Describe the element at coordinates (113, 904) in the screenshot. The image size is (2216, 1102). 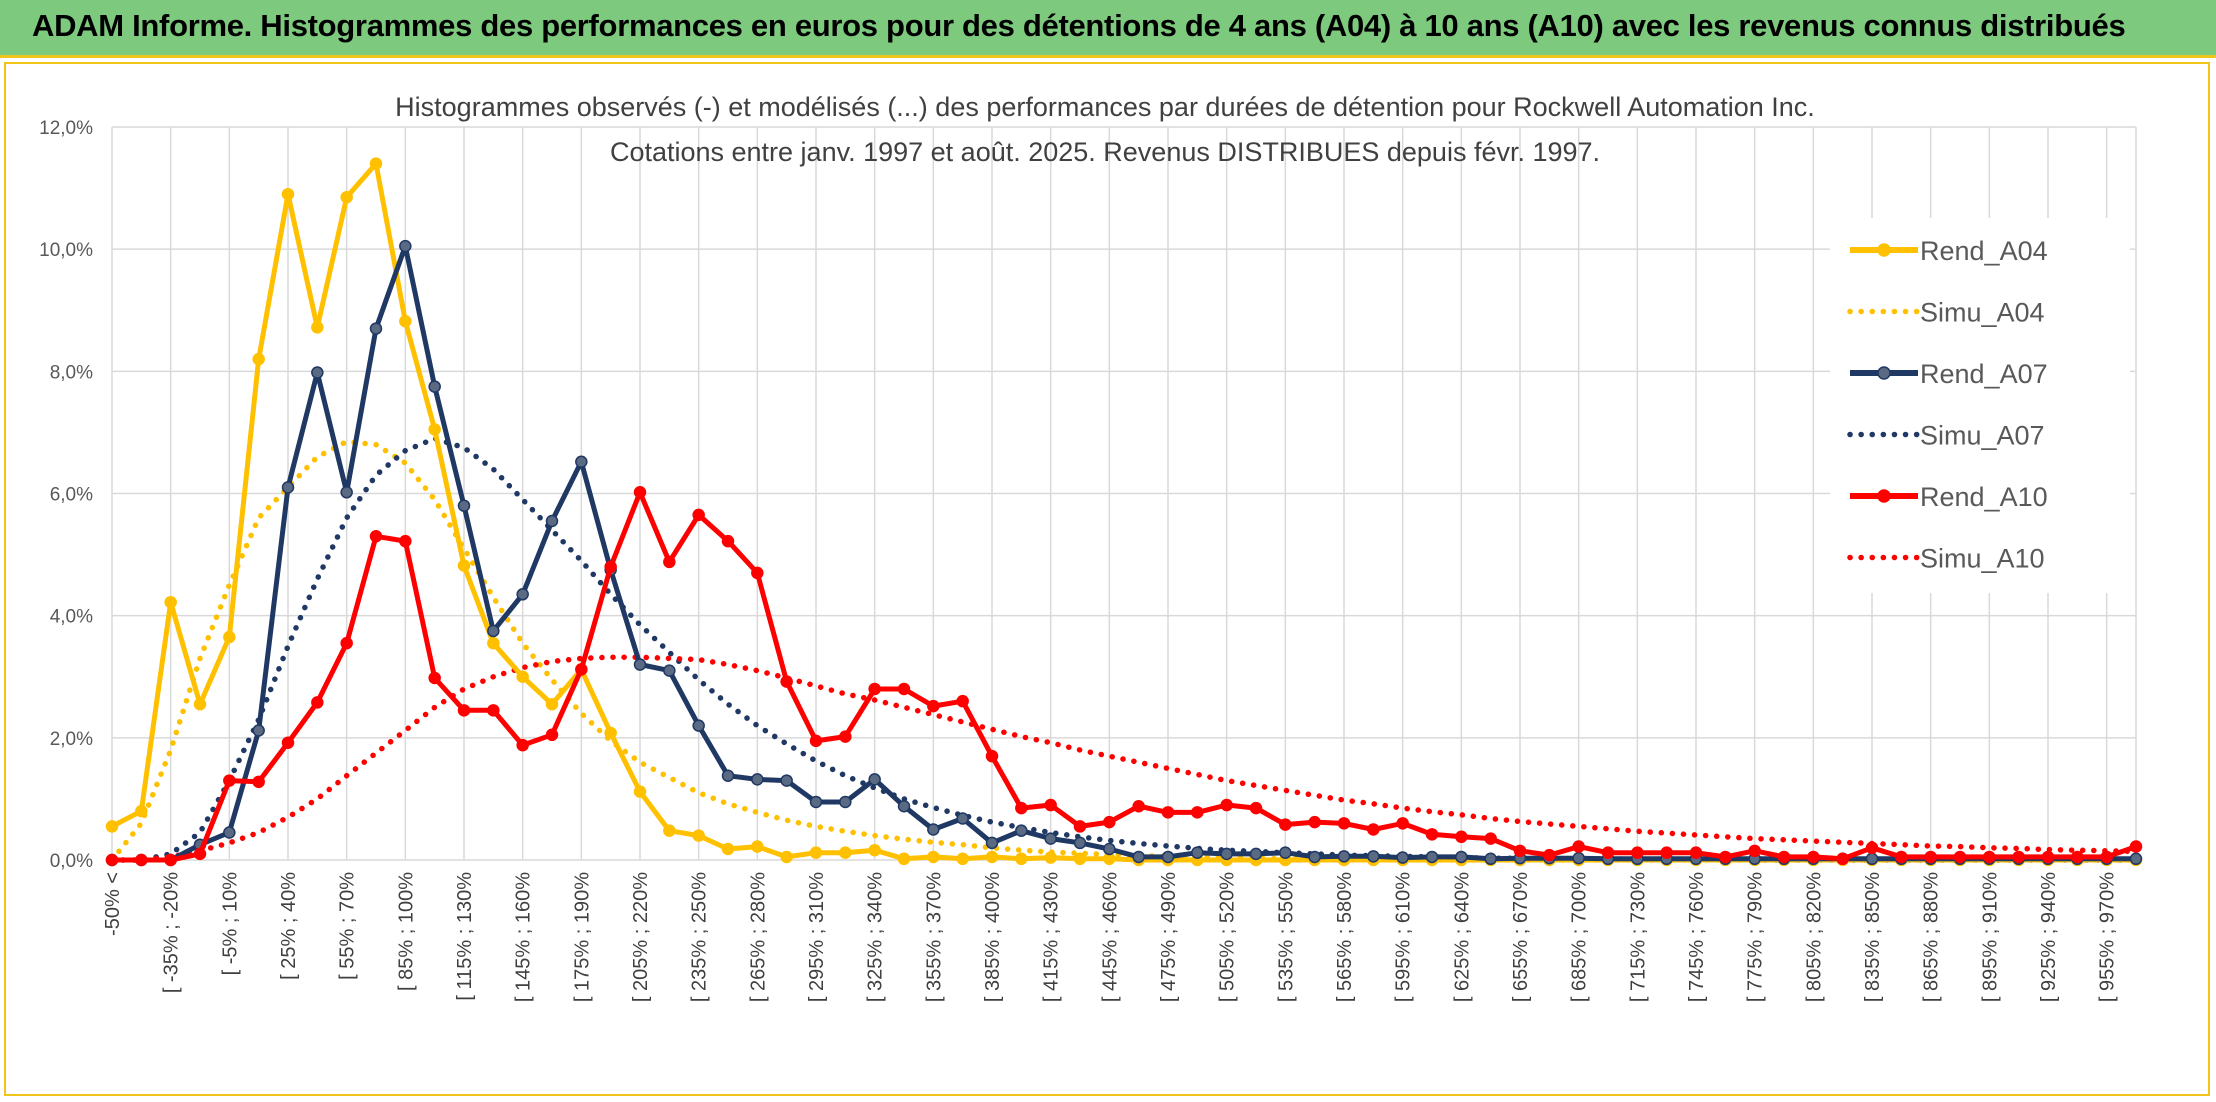
I see `x-tick-label: -50% <` at that location.